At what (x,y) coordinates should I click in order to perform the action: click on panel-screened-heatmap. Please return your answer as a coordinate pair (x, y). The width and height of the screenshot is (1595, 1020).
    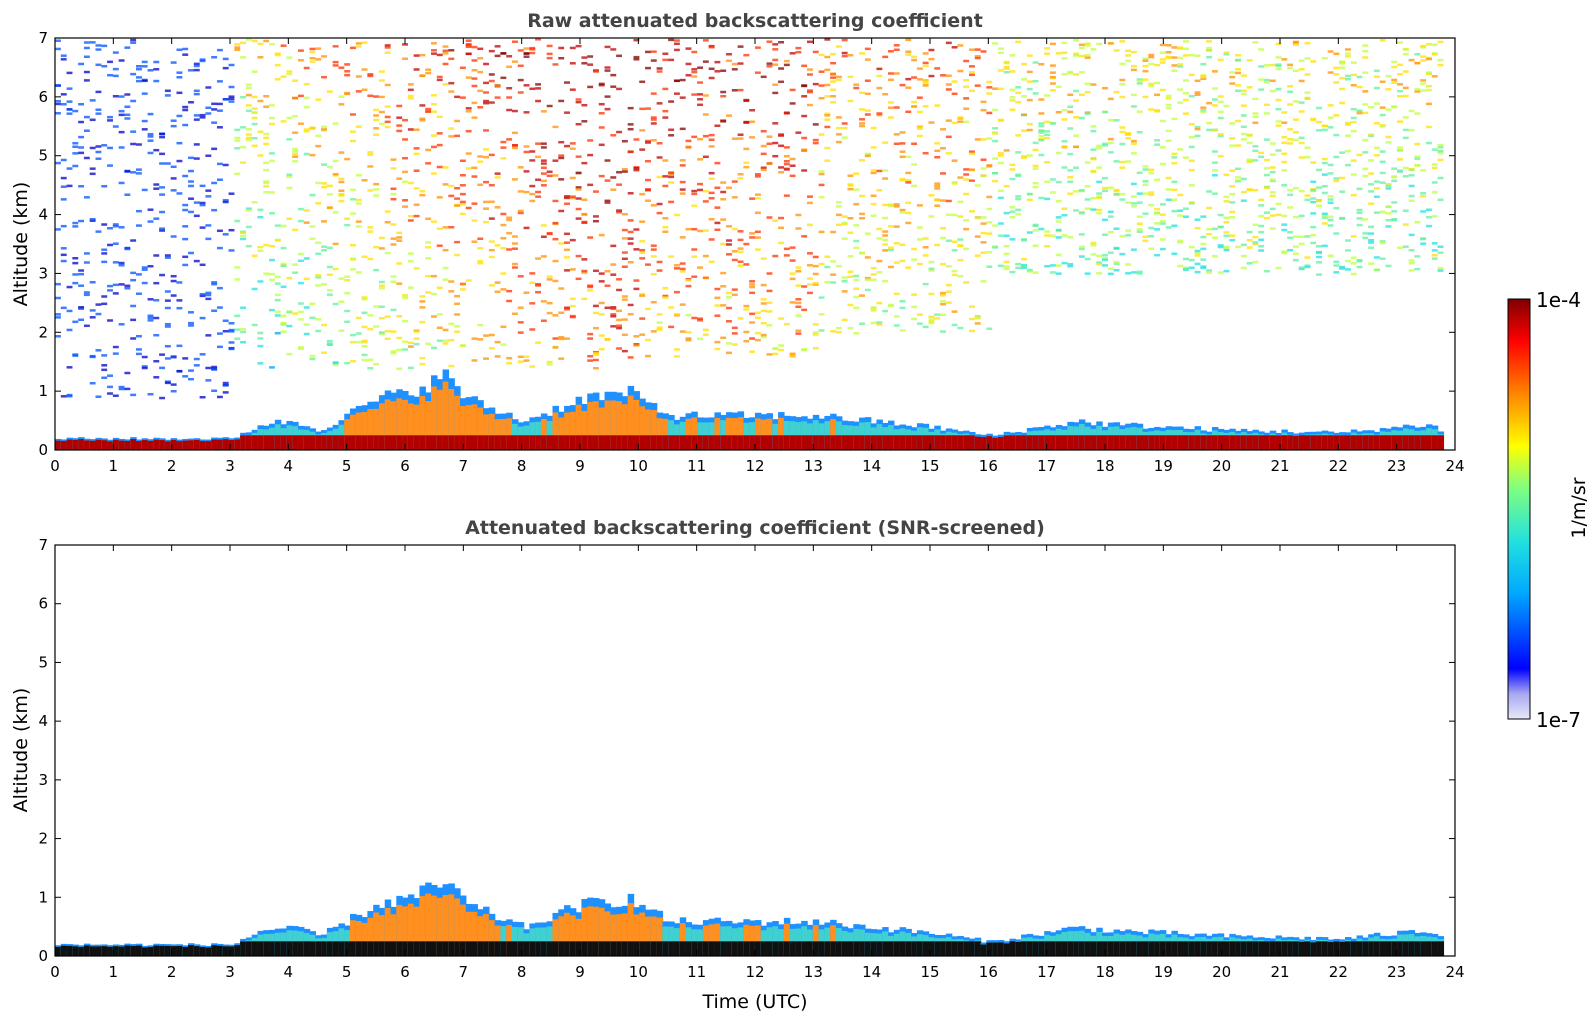
    Looking at the image, I should click on (750, 919).